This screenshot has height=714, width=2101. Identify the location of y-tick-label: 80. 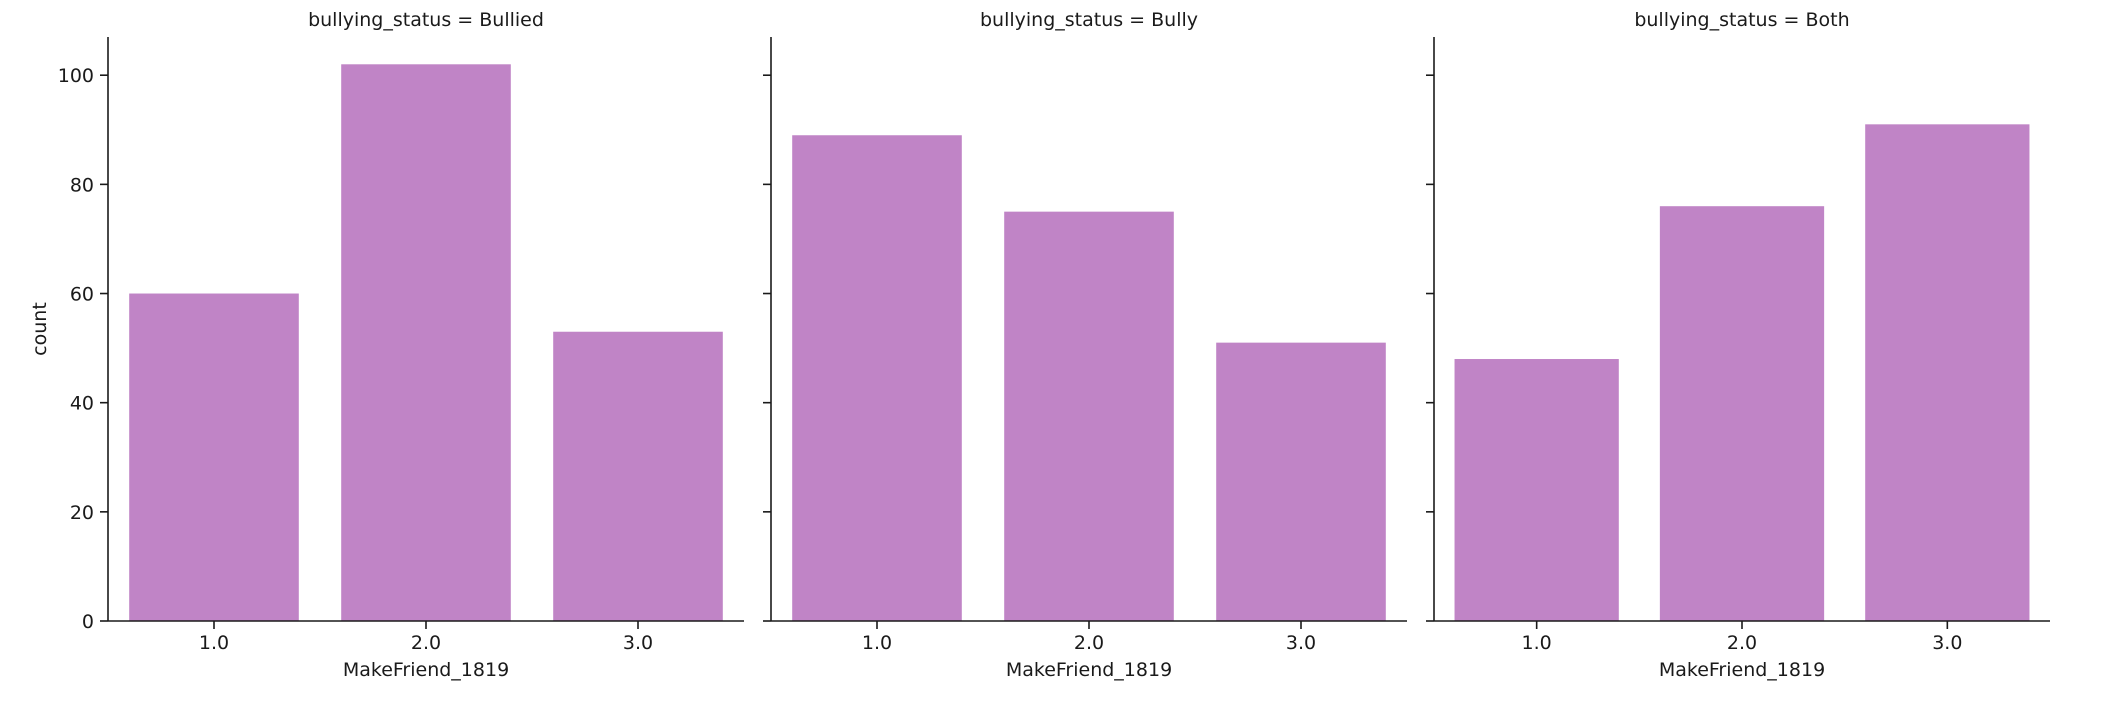
(82, 185).